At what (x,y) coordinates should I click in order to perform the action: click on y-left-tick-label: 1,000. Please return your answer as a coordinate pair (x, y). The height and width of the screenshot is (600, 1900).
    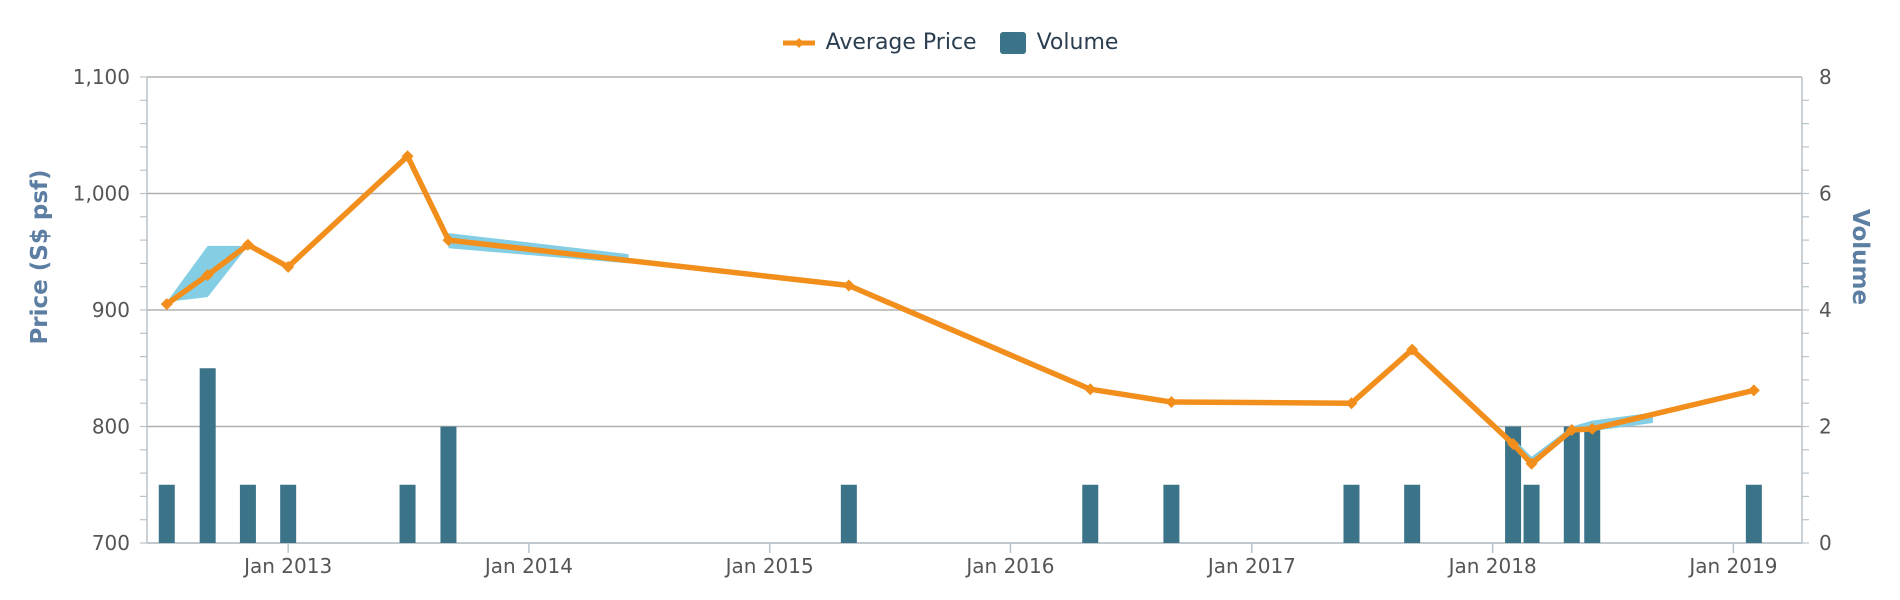
    Looking at the image, I should click on (101, 194).